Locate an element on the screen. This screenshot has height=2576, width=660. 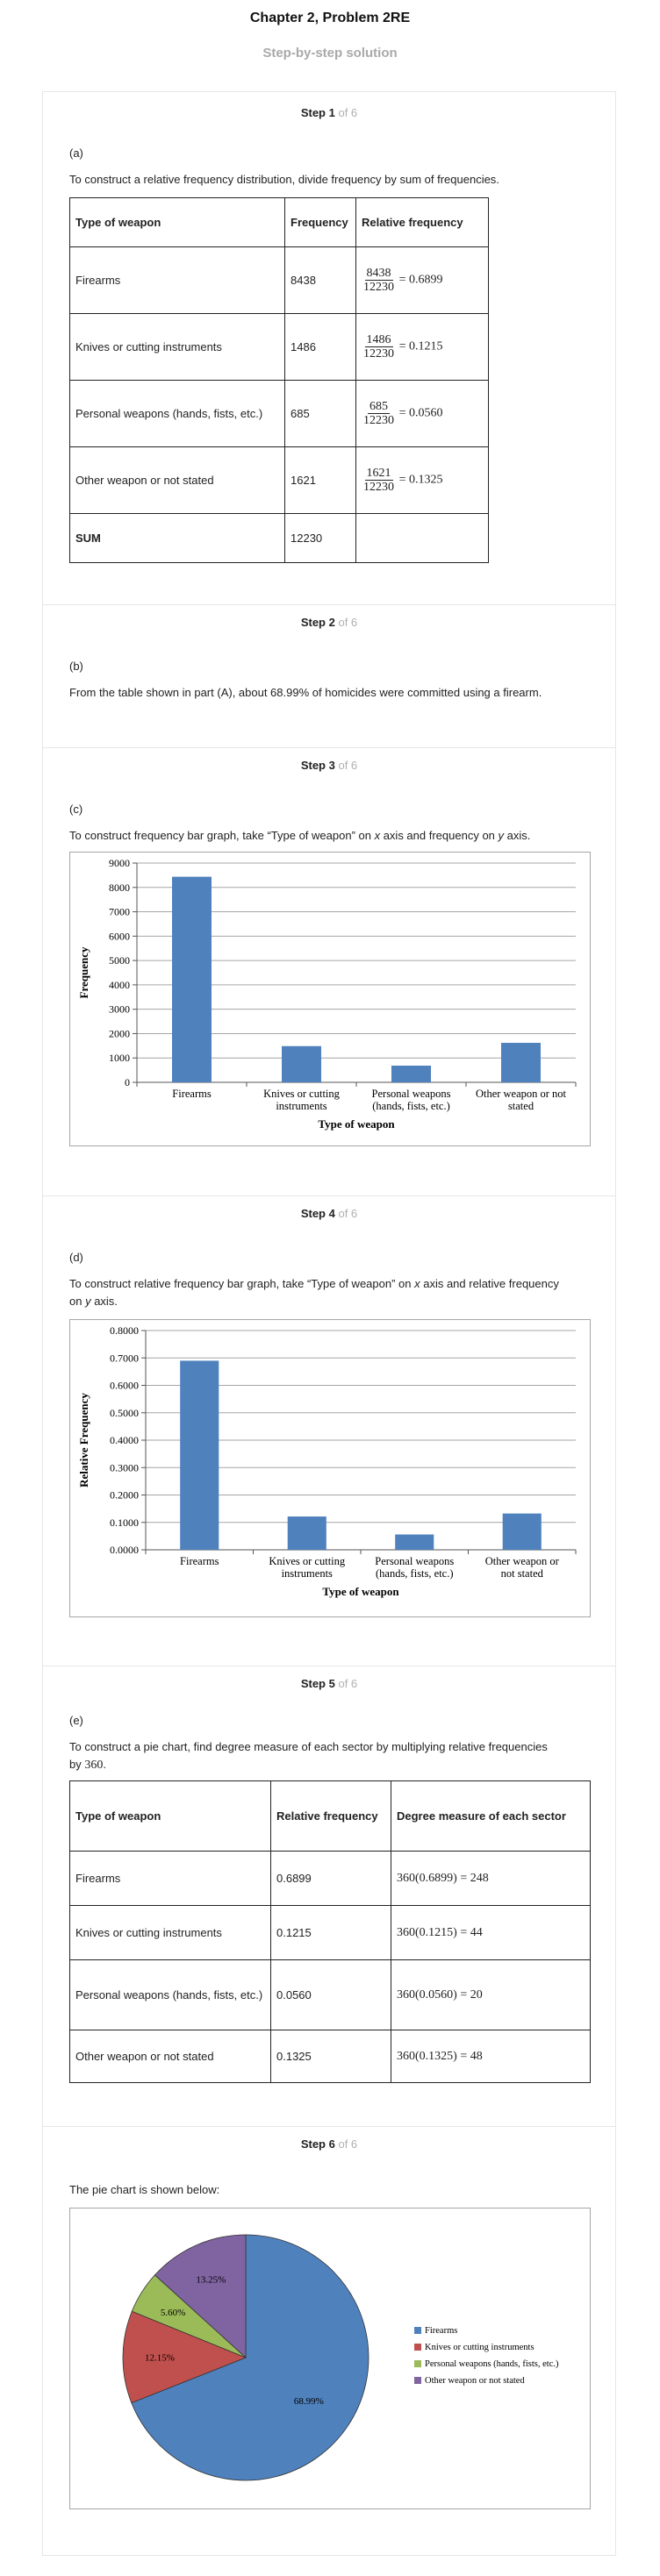
cell-empty is located at coordinates (422, 538).